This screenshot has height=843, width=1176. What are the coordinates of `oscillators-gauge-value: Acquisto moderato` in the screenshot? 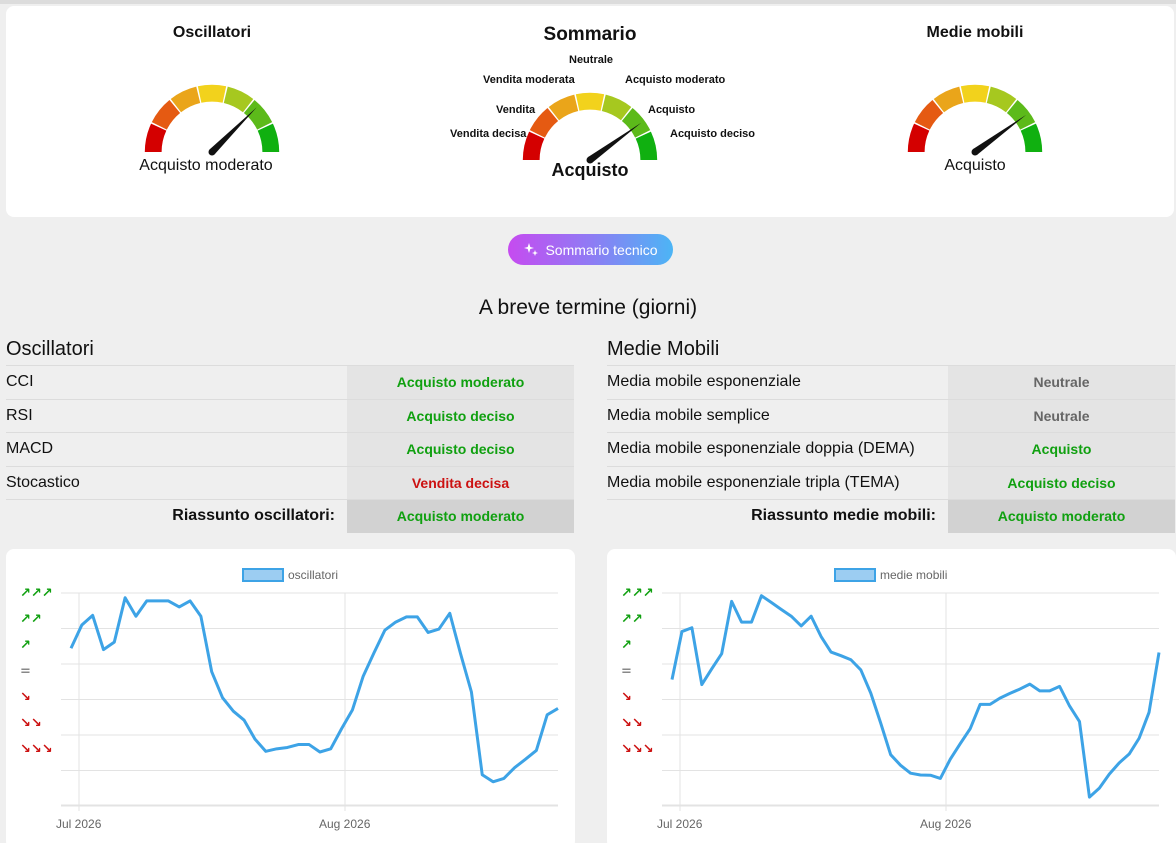 It's located at (206, 165).